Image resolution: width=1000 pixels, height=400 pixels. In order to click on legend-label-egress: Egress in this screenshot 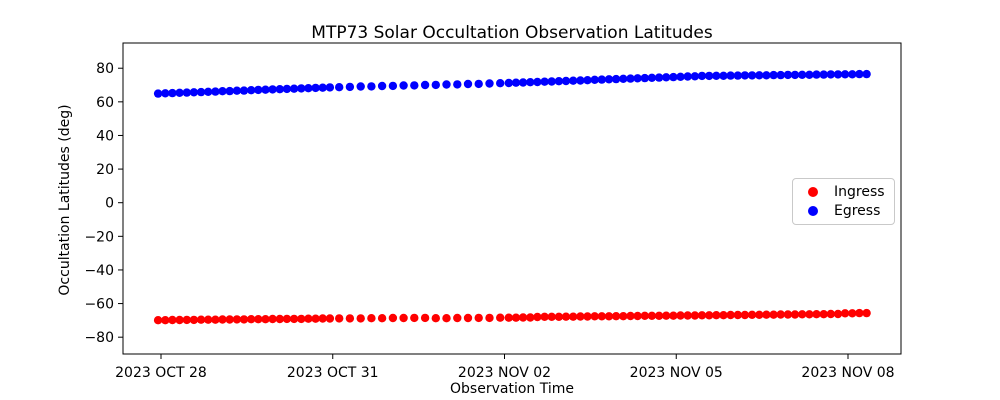, I will do `click(857, 211)`.